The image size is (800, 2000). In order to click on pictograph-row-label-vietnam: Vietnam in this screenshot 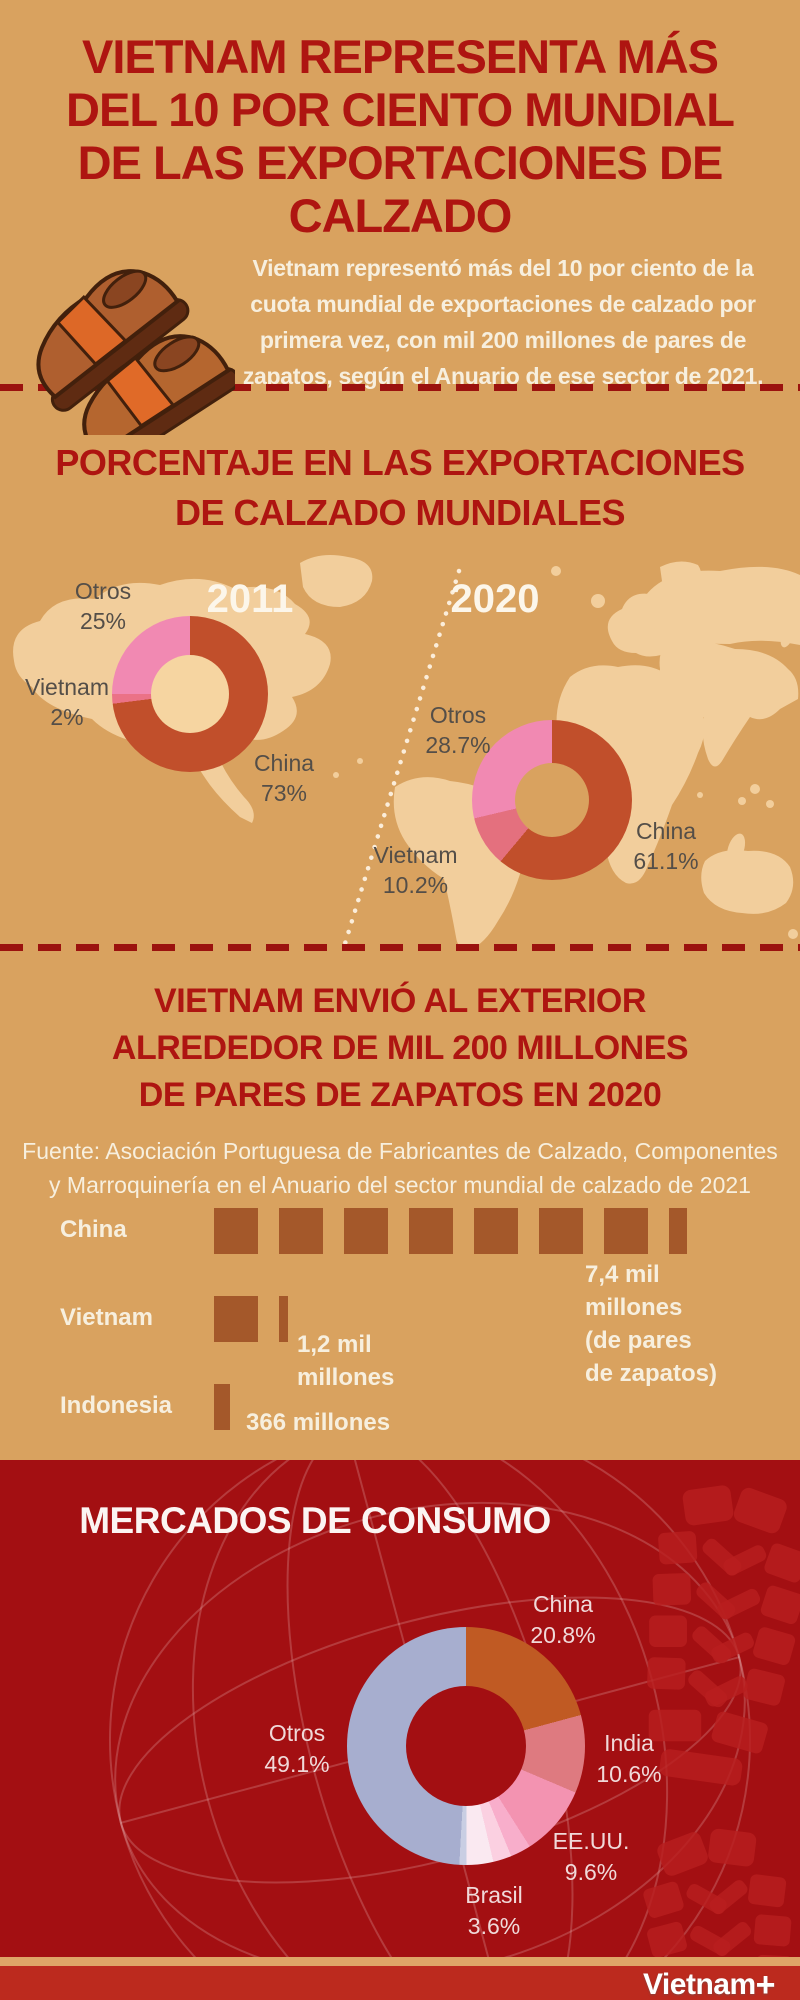, I will do `click(106, 1317)`.